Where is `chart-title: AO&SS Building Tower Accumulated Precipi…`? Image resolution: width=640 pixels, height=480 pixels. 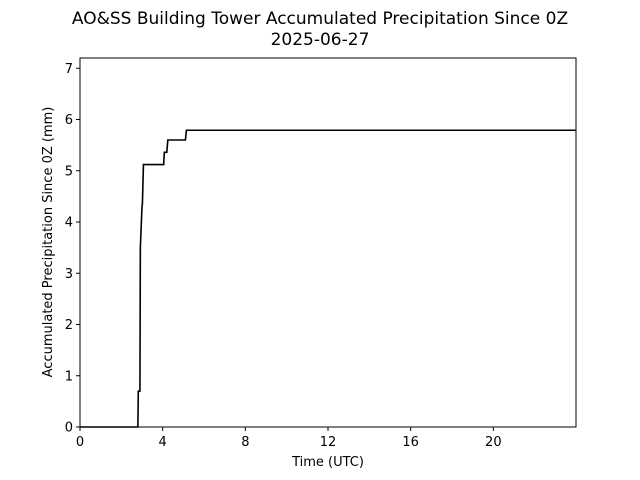
chart-title: AO&SS Building Tower Accumulated Precipi… is located at coordinates (320, 19).